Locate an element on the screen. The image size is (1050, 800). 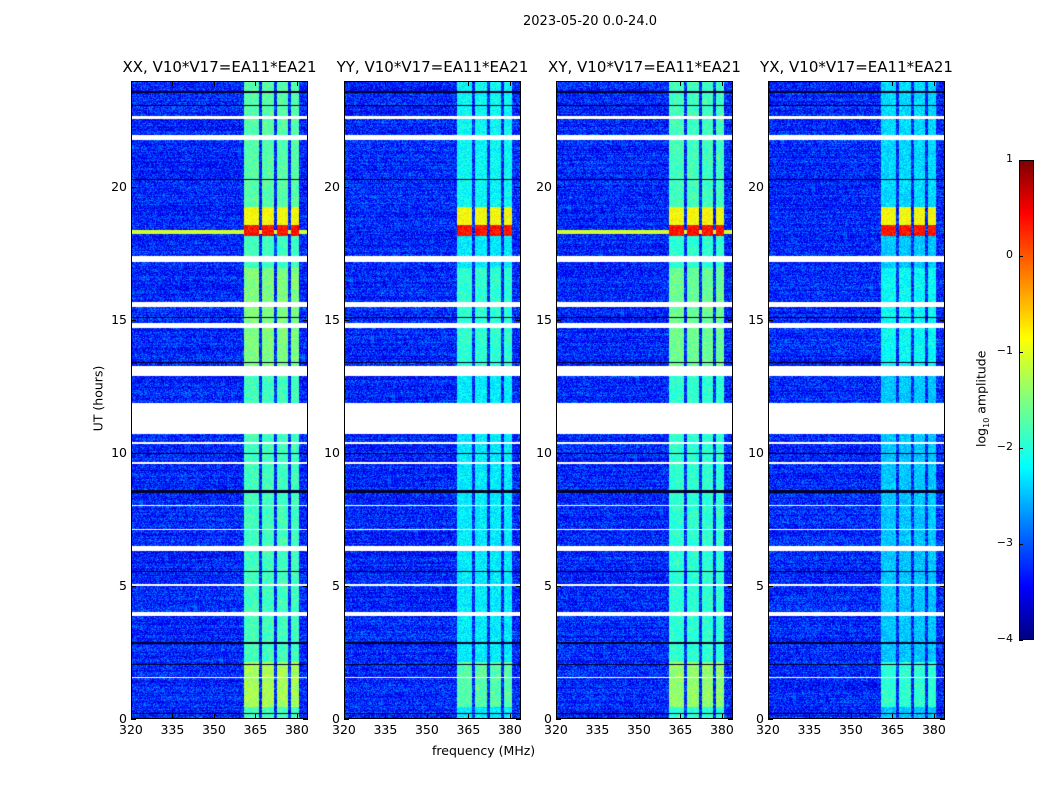
x-tick-label: 380 is located at coordinates (933, 729).